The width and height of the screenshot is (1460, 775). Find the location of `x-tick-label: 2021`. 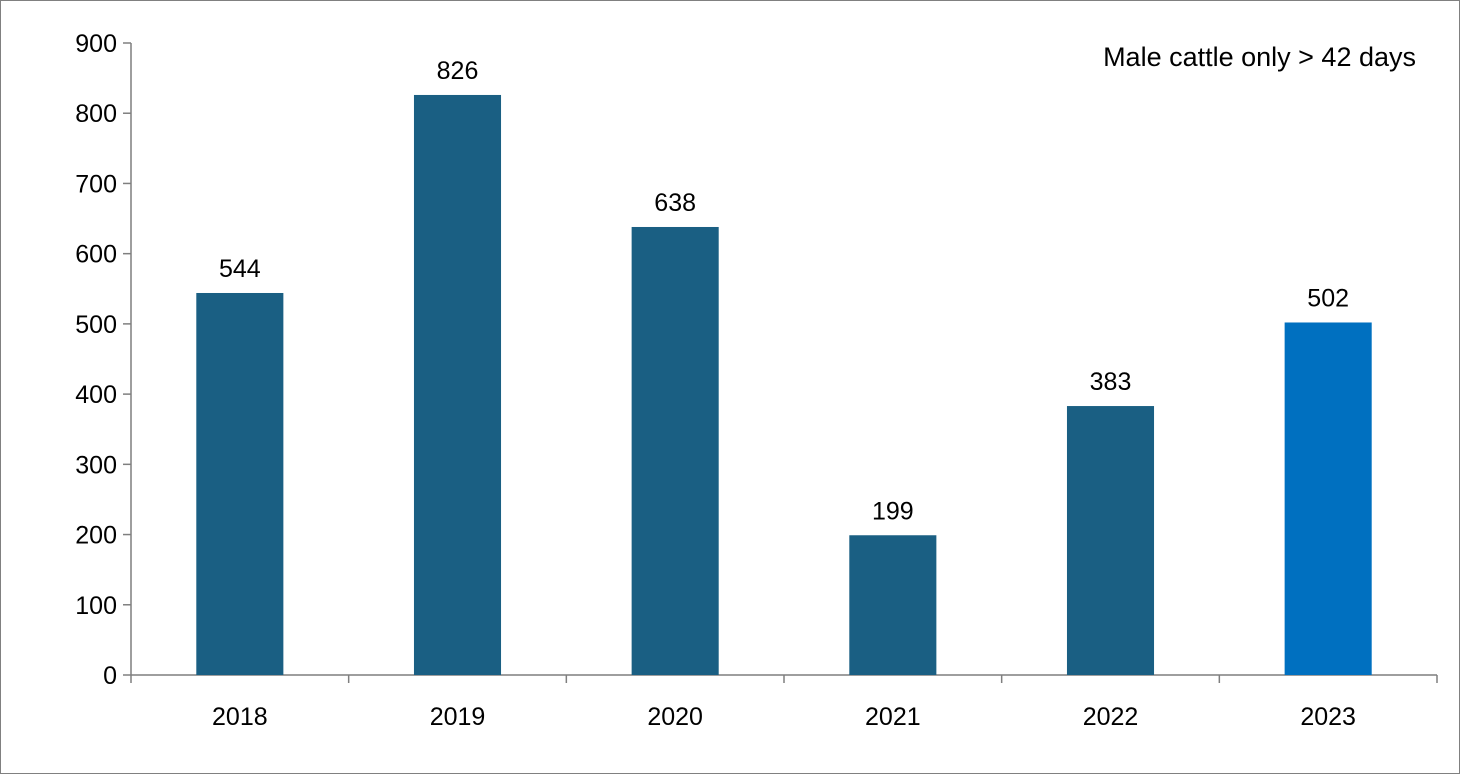

x-tick-label: 2021 is located at coordinates (893, 717).